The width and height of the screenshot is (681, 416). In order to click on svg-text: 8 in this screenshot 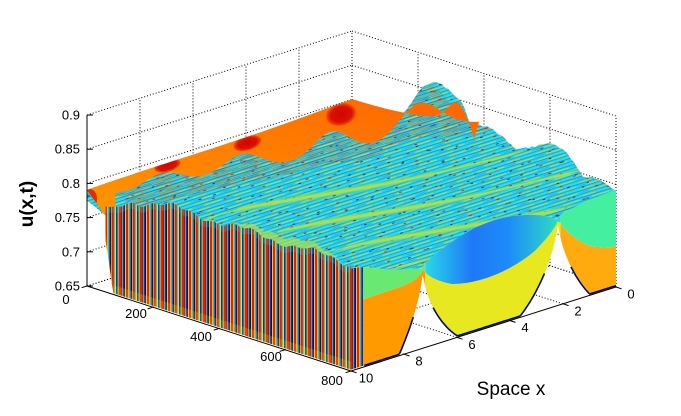, I will do `click(418, 361)`.